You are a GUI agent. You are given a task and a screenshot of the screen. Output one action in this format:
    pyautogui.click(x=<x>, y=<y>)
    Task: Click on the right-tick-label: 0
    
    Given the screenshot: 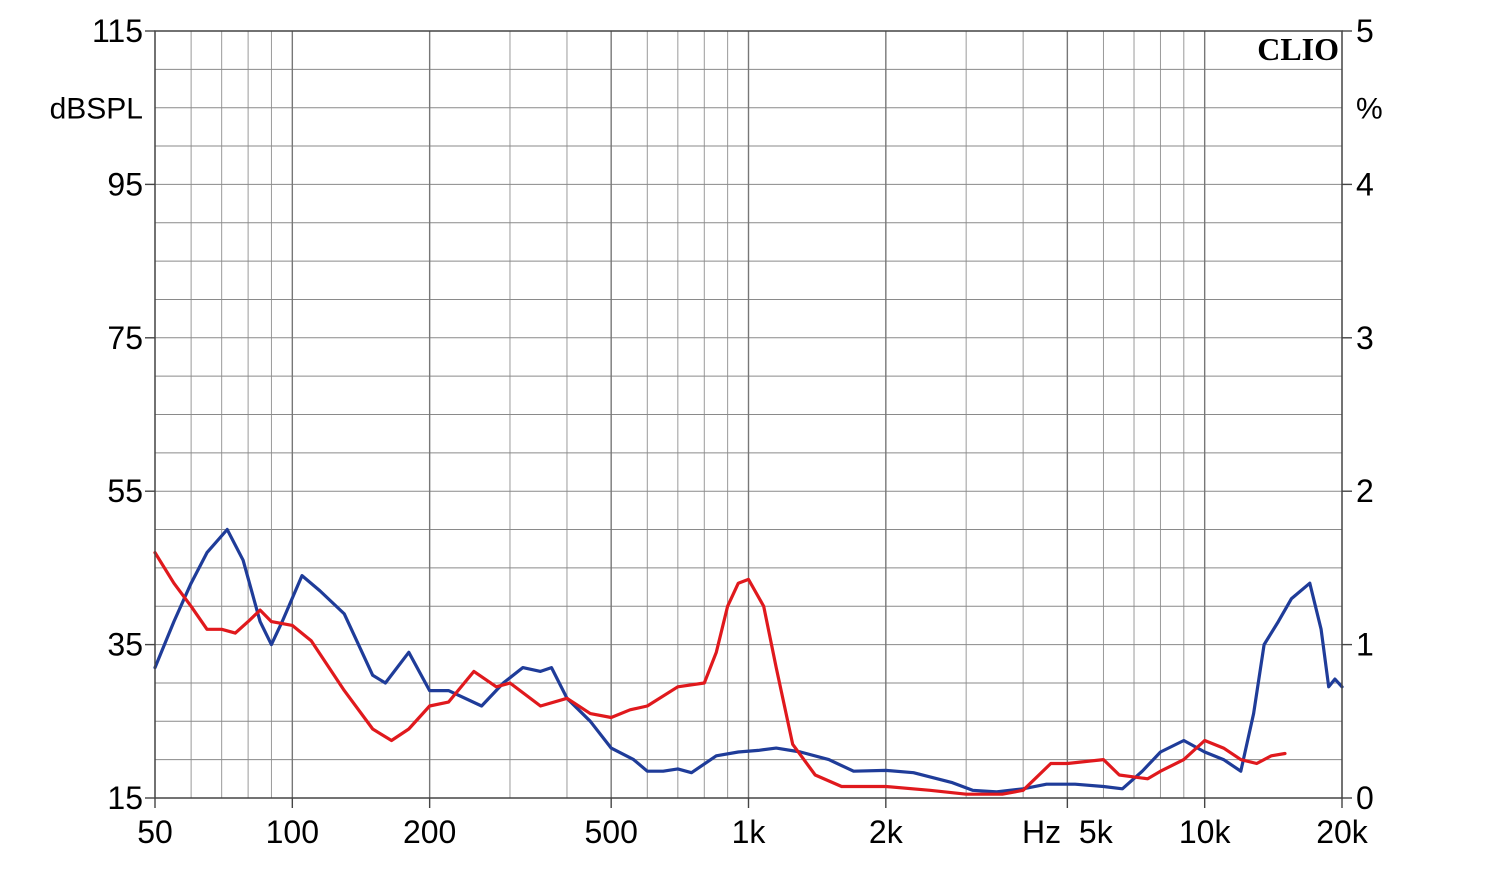 What is the action you would take?
    pyautogui.click(x=1365, y=798)
    